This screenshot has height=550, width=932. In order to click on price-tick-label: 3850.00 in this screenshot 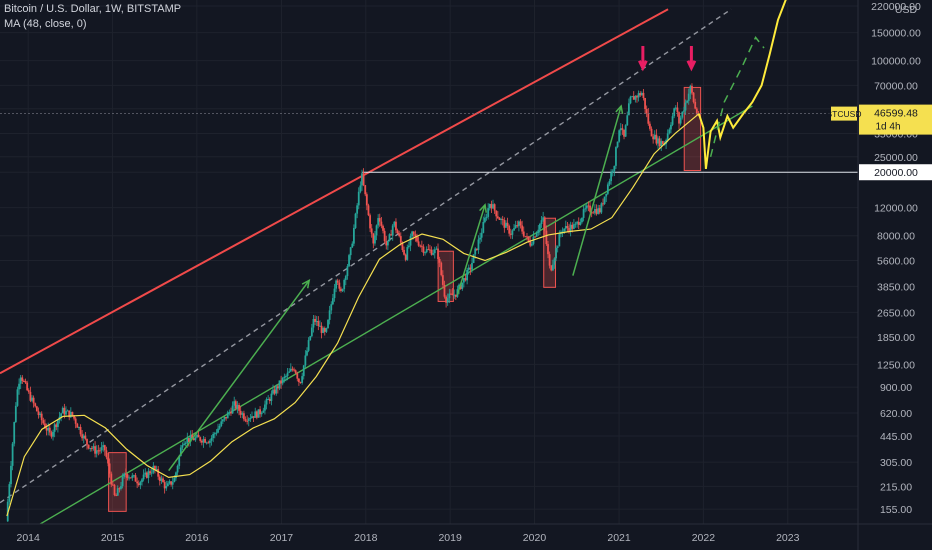, I will do `click(896, 287)`.